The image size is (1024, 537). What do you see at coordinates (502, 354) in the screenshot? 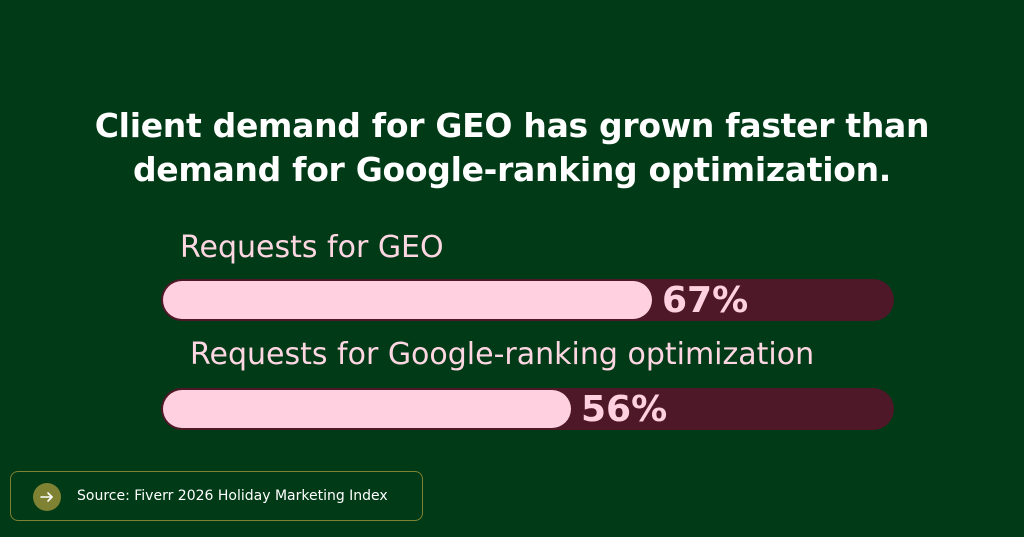
I see `bar-label-google-ranking: Requests for Google-ranking optimization` at bounding box center [502, 354].